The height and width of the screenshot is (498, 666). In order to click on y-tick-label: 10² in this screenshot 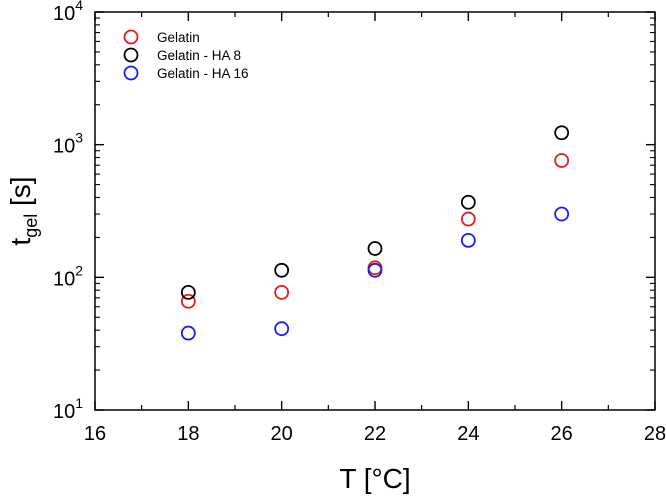, I will do `click(68, 276)`.